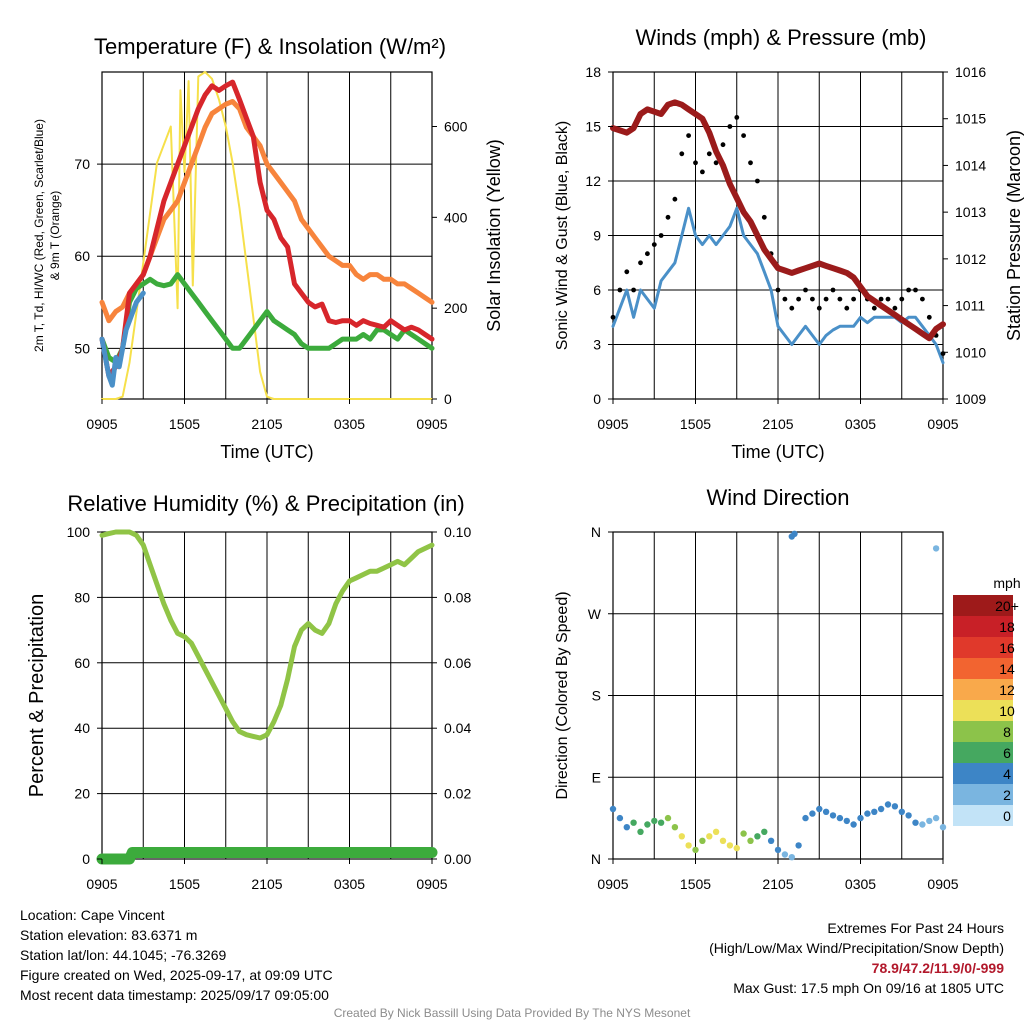 This screenshot has width=1024, height=1024. I want to click on colorbar-title: mph, so click(1006, 583).